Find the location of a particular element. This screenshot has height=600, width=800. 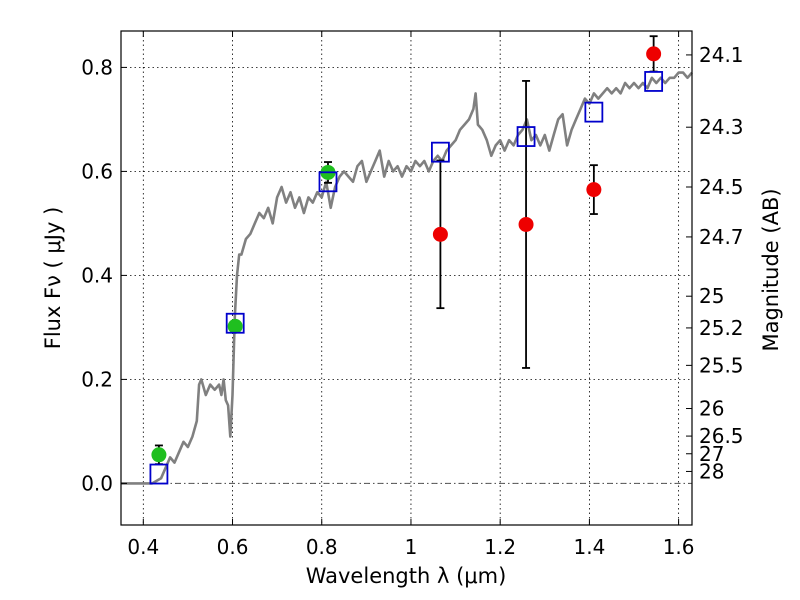

y-tick-label: 0.2 is located at coordinates (97, 379).